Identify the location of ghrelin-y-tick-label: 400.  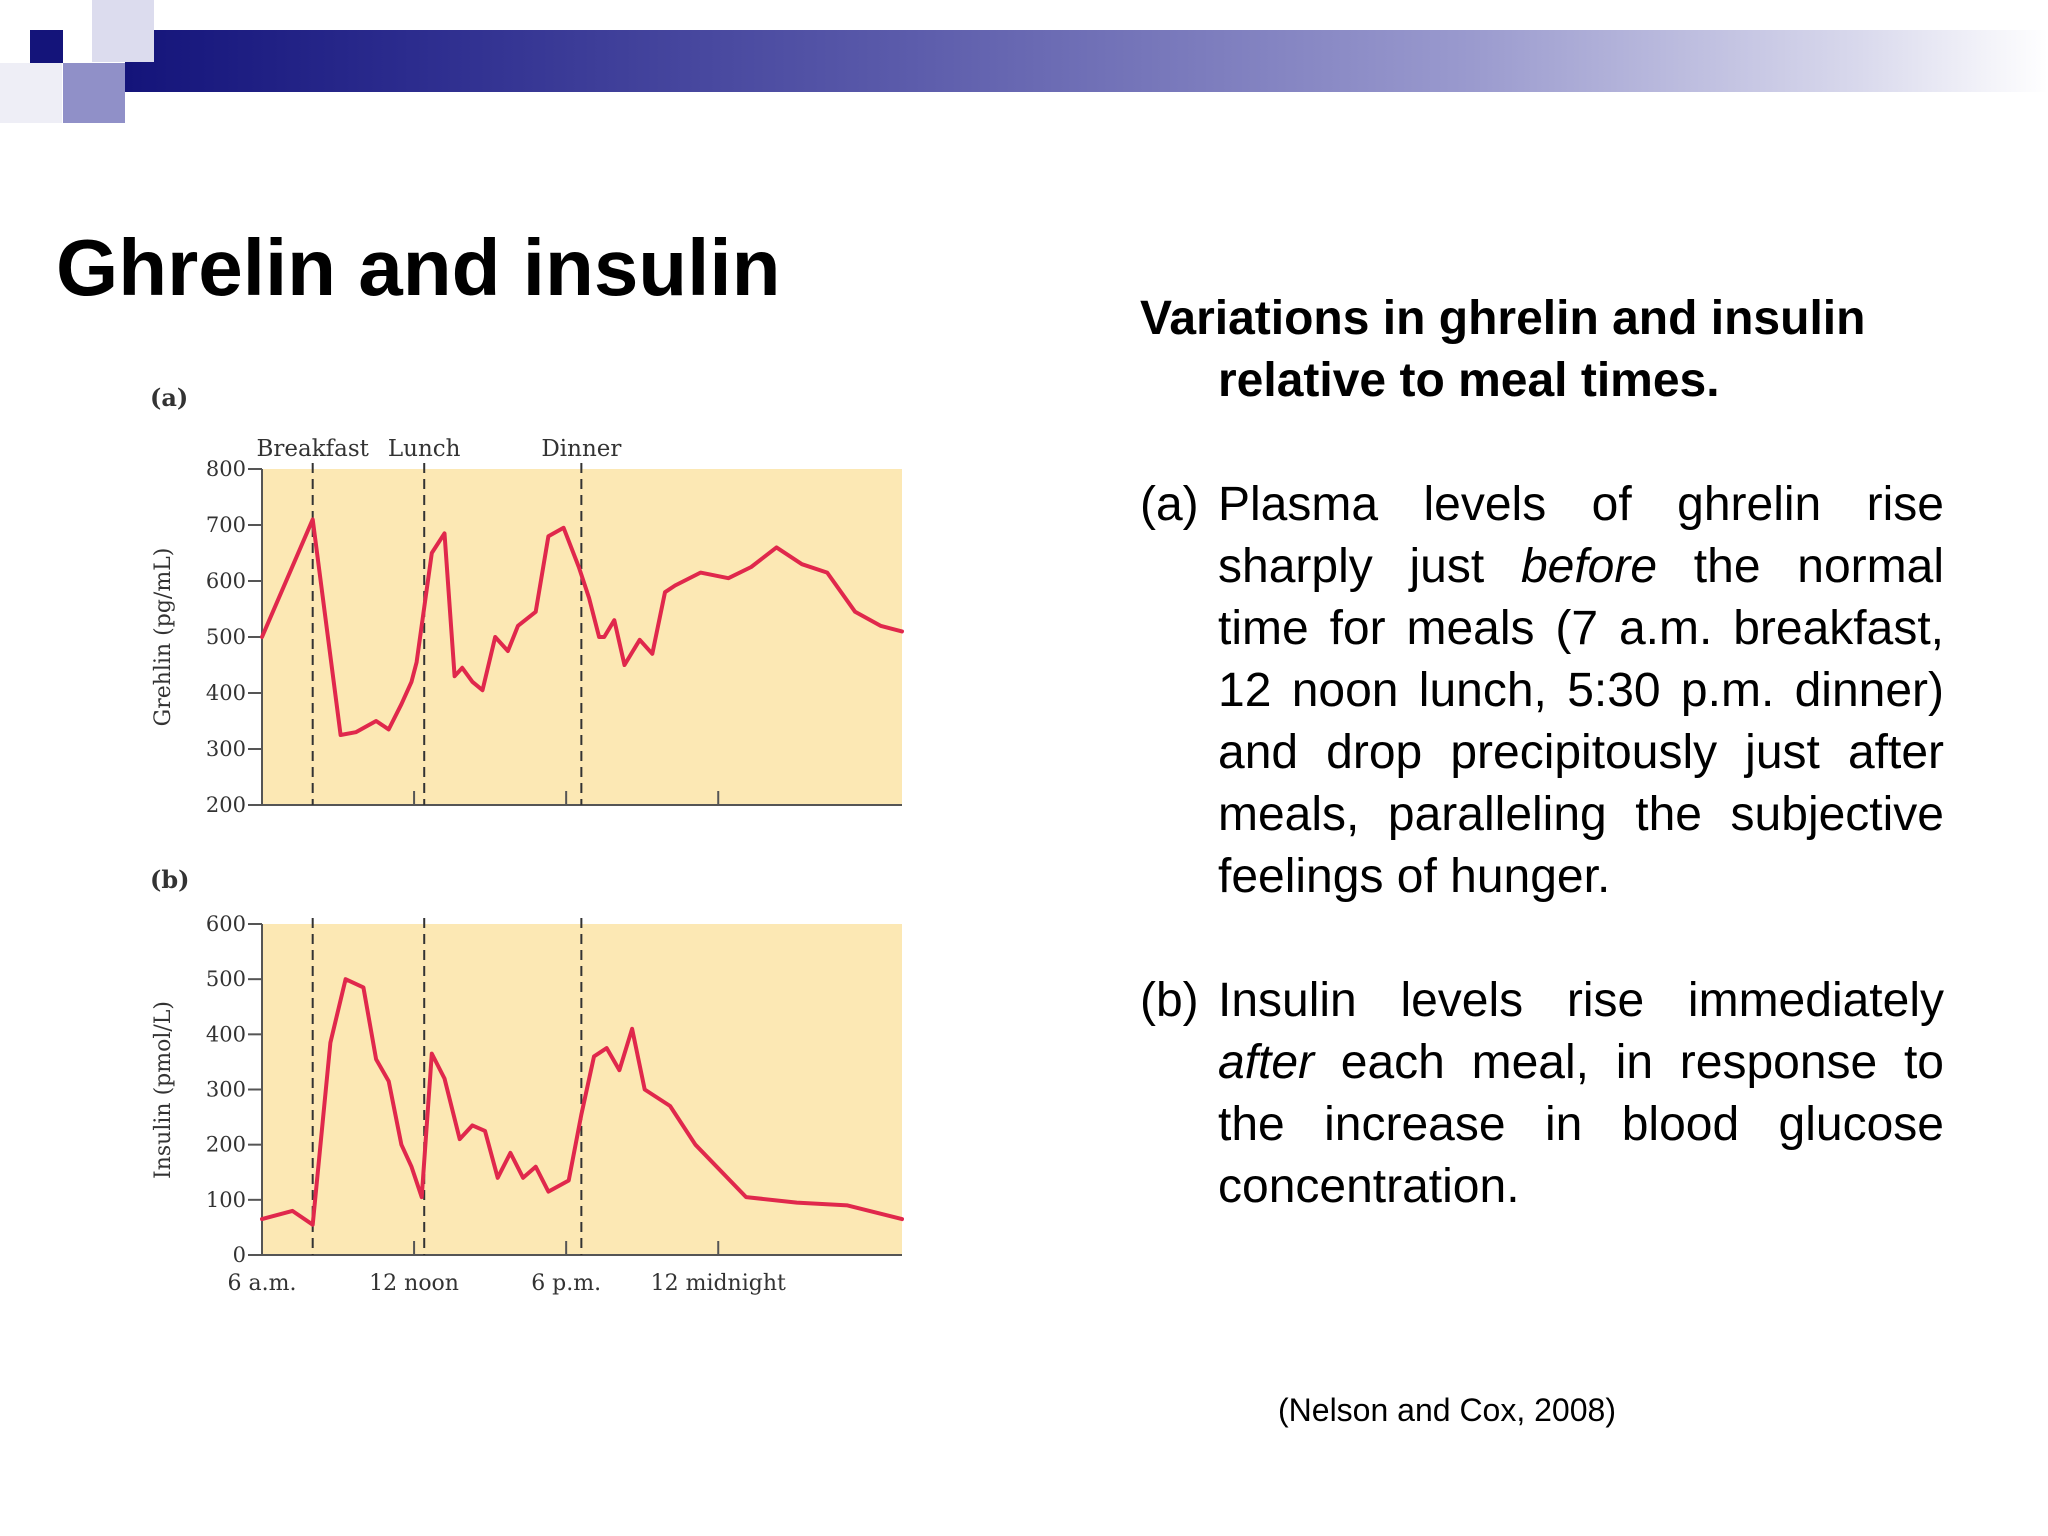
(226, 693).